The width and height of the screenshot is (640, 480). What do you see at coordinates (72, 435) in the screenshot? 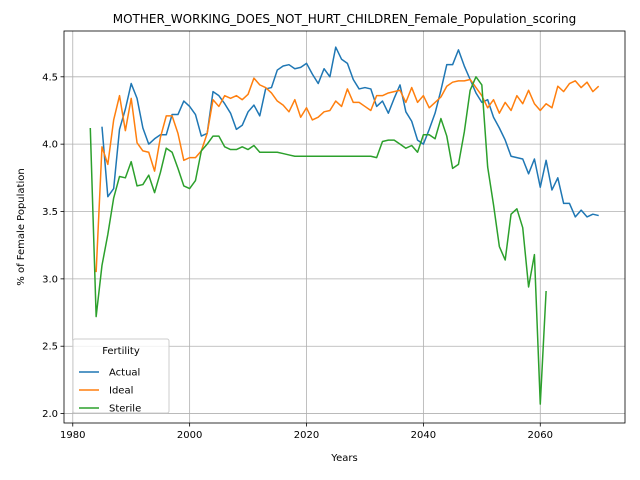
I see `x-tick-label: 1980` at bounding box center [72, 435].